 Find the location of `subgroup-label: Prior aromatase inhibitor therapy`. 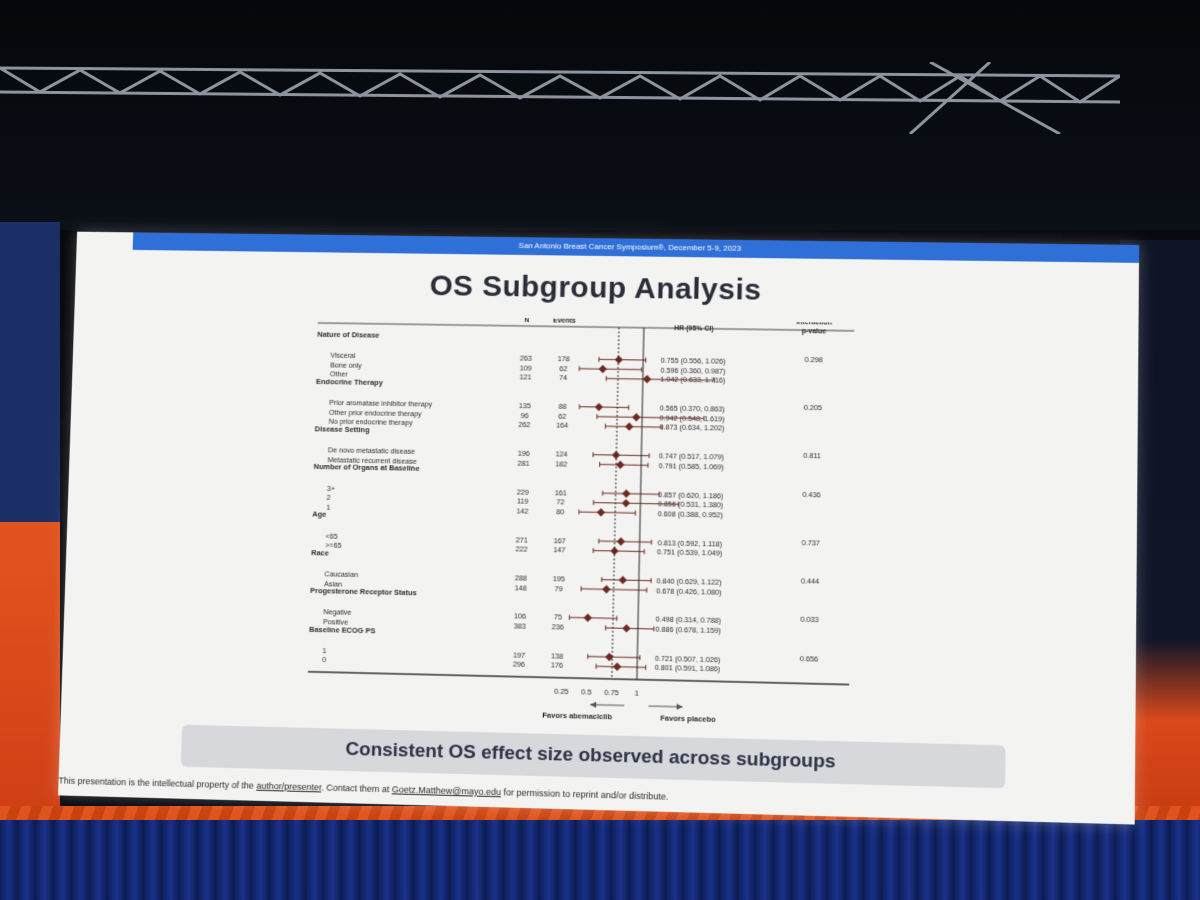

subgroup-label: Prior aromatase inhibitor therapy is located at coordinates (380, 404).